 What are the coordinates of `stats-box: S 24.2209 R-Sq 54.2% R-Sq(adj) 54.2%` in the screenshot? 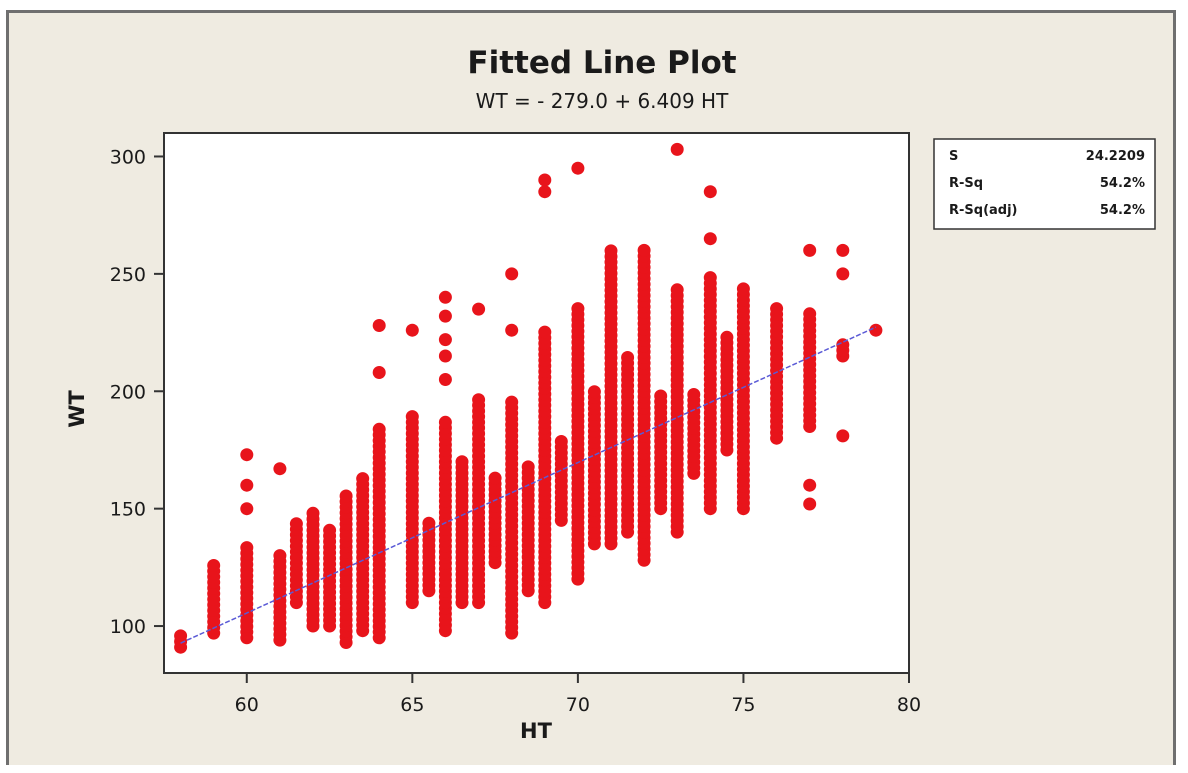 It's located at (1044, 184).